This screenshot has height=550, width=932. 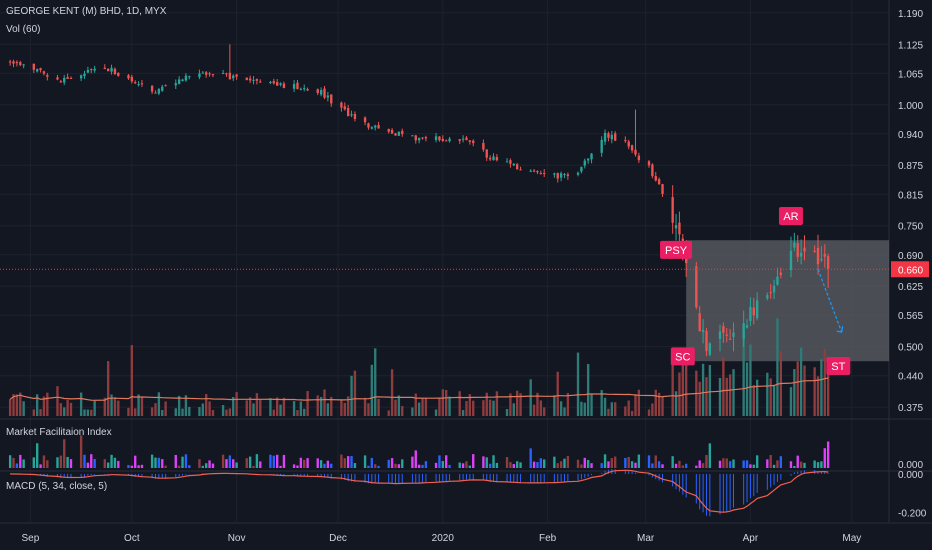 I want to click on annotation-st: ST, so click(x=838, y=366).